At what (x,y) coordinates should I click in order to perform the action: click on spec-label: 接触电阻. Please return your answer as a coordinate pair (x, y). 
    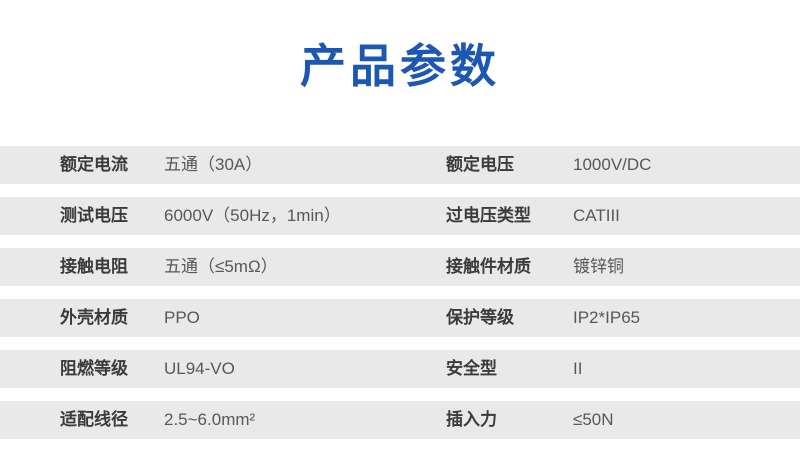
    Looking at the image, I should click on (94, 266).